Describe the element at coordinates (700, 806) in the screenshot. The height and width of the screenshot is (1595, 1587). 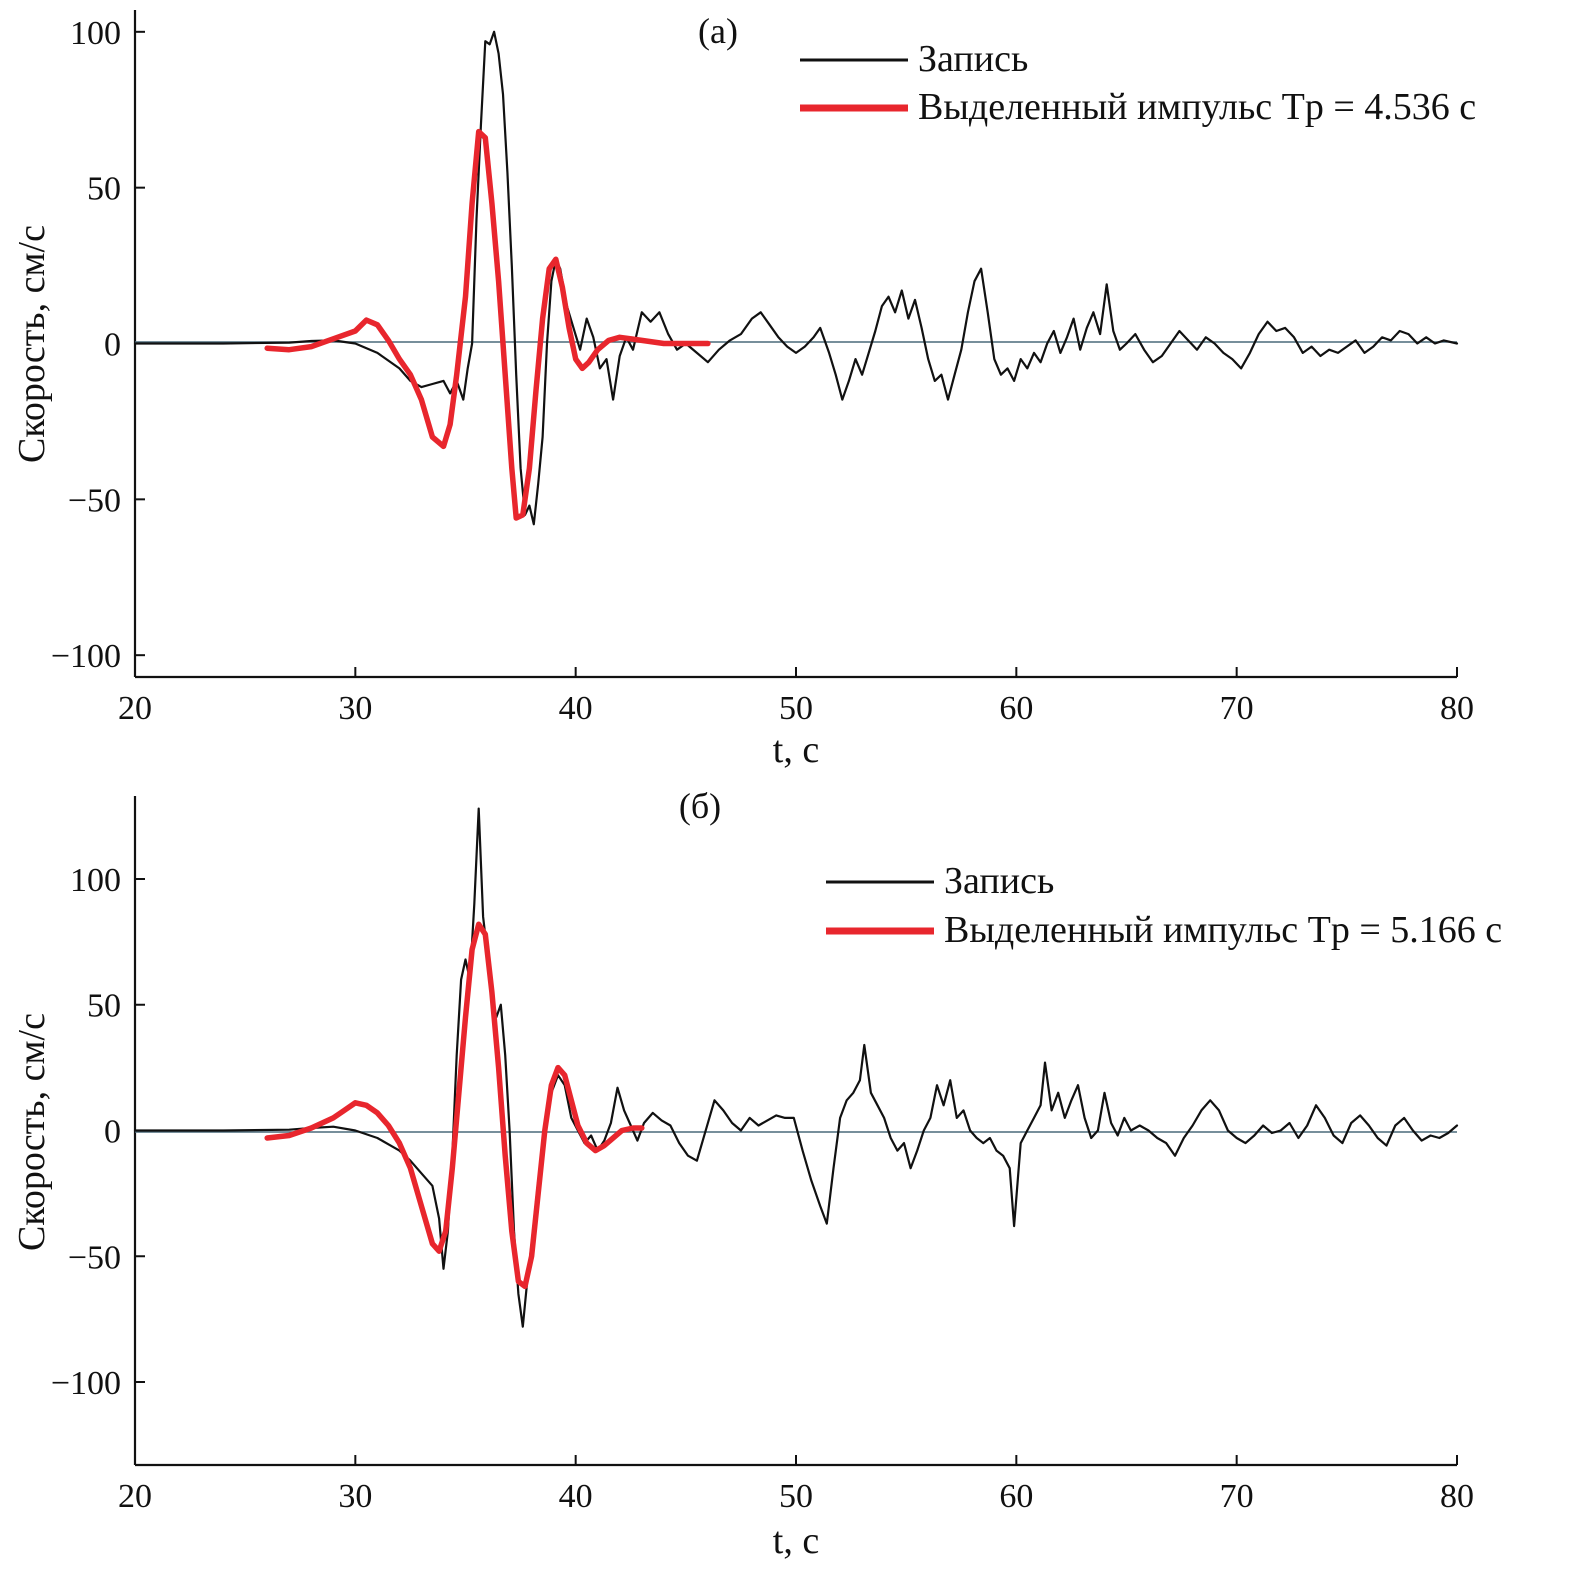
I see `panel-title: (б)` at that location.